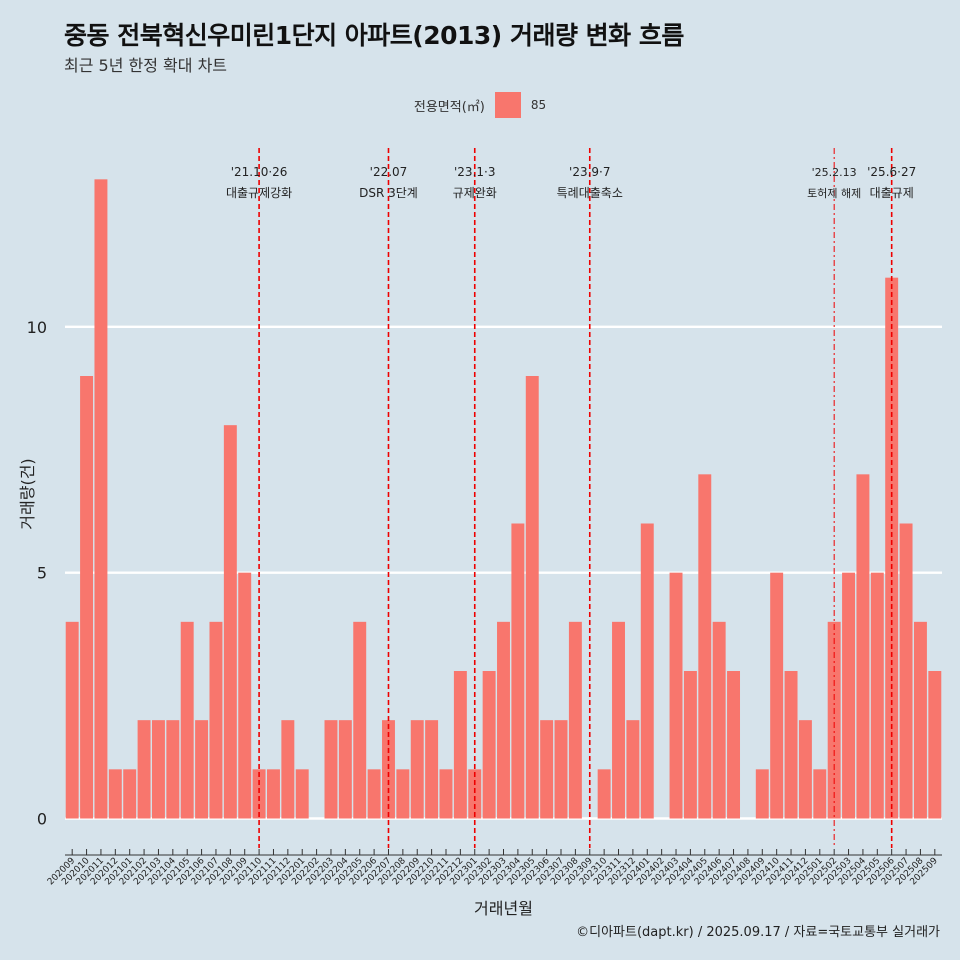  Describe the element at coordinates (475, 193) in the screenshot. I see `event-label-text: 규제완화` at that location.